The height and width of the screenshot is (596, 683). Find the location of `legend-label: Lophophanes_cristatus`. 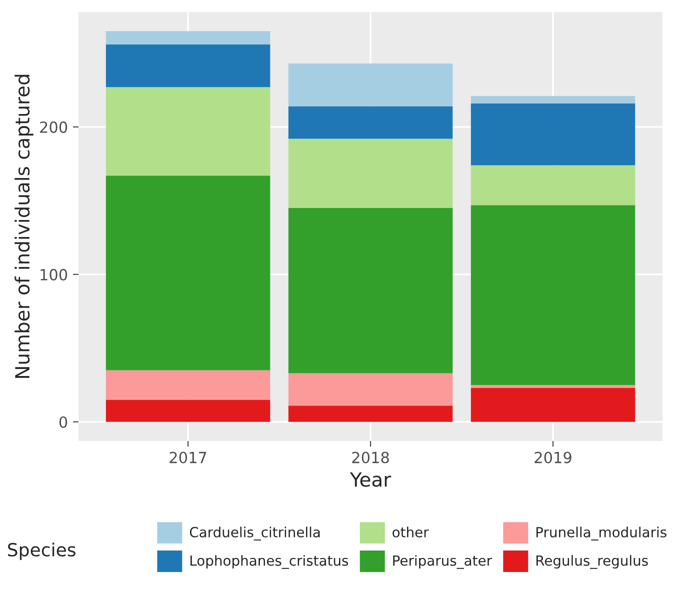

legend-label: Lophophanes_cristatus is located at coordinates (269, 562).